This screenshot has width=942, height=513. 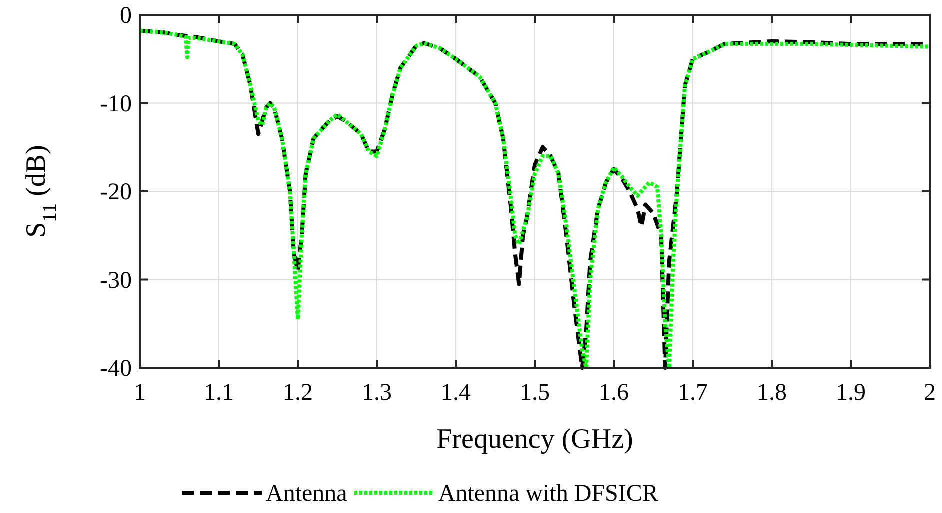 I want to click on y-tick-label: -40, so click(x=116, y=369).